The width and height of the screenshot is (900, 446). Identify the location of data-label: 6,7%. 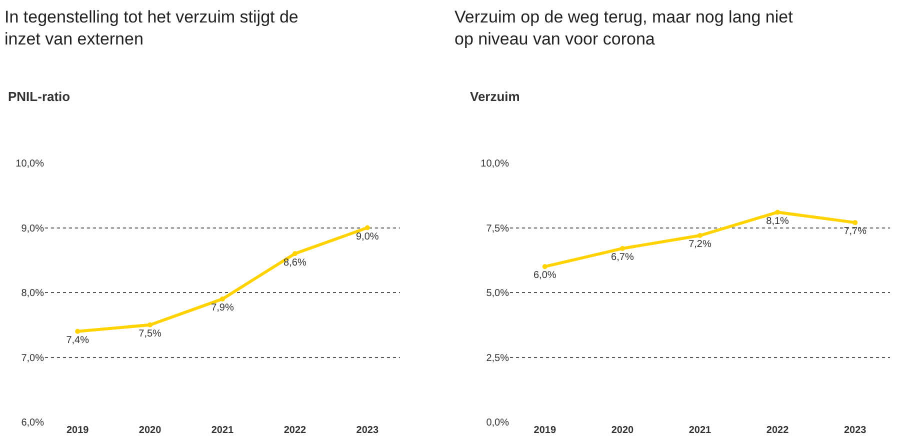
(622, 258).